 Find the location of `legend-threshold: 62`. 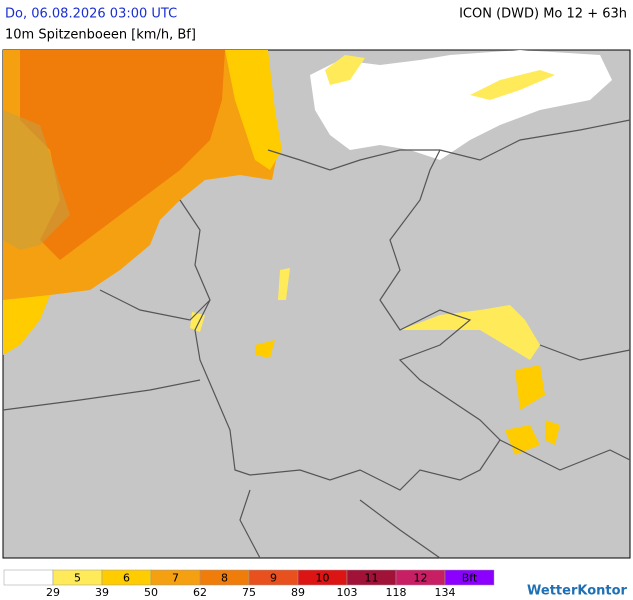

legend-threshold: 62 is located at coordinates (200, 592).